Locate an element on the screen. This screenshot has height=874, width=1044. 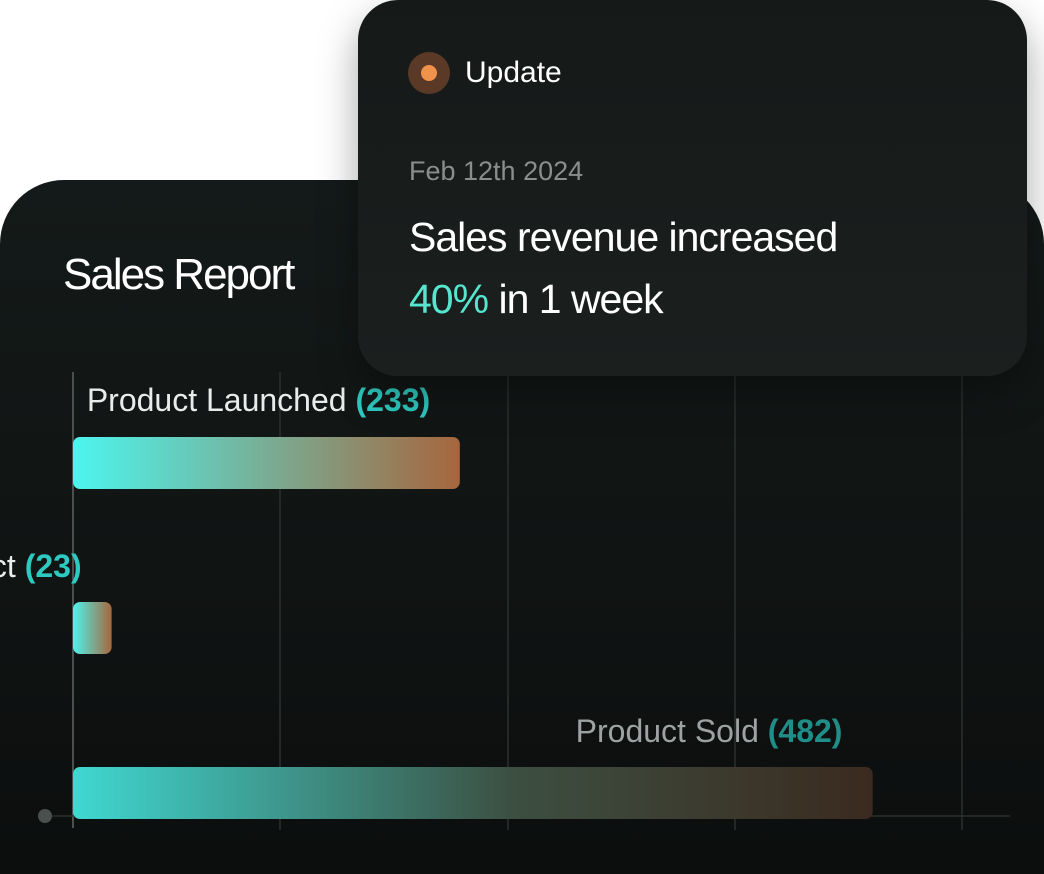
bar-product-launched is located at coordinates (266, 463).